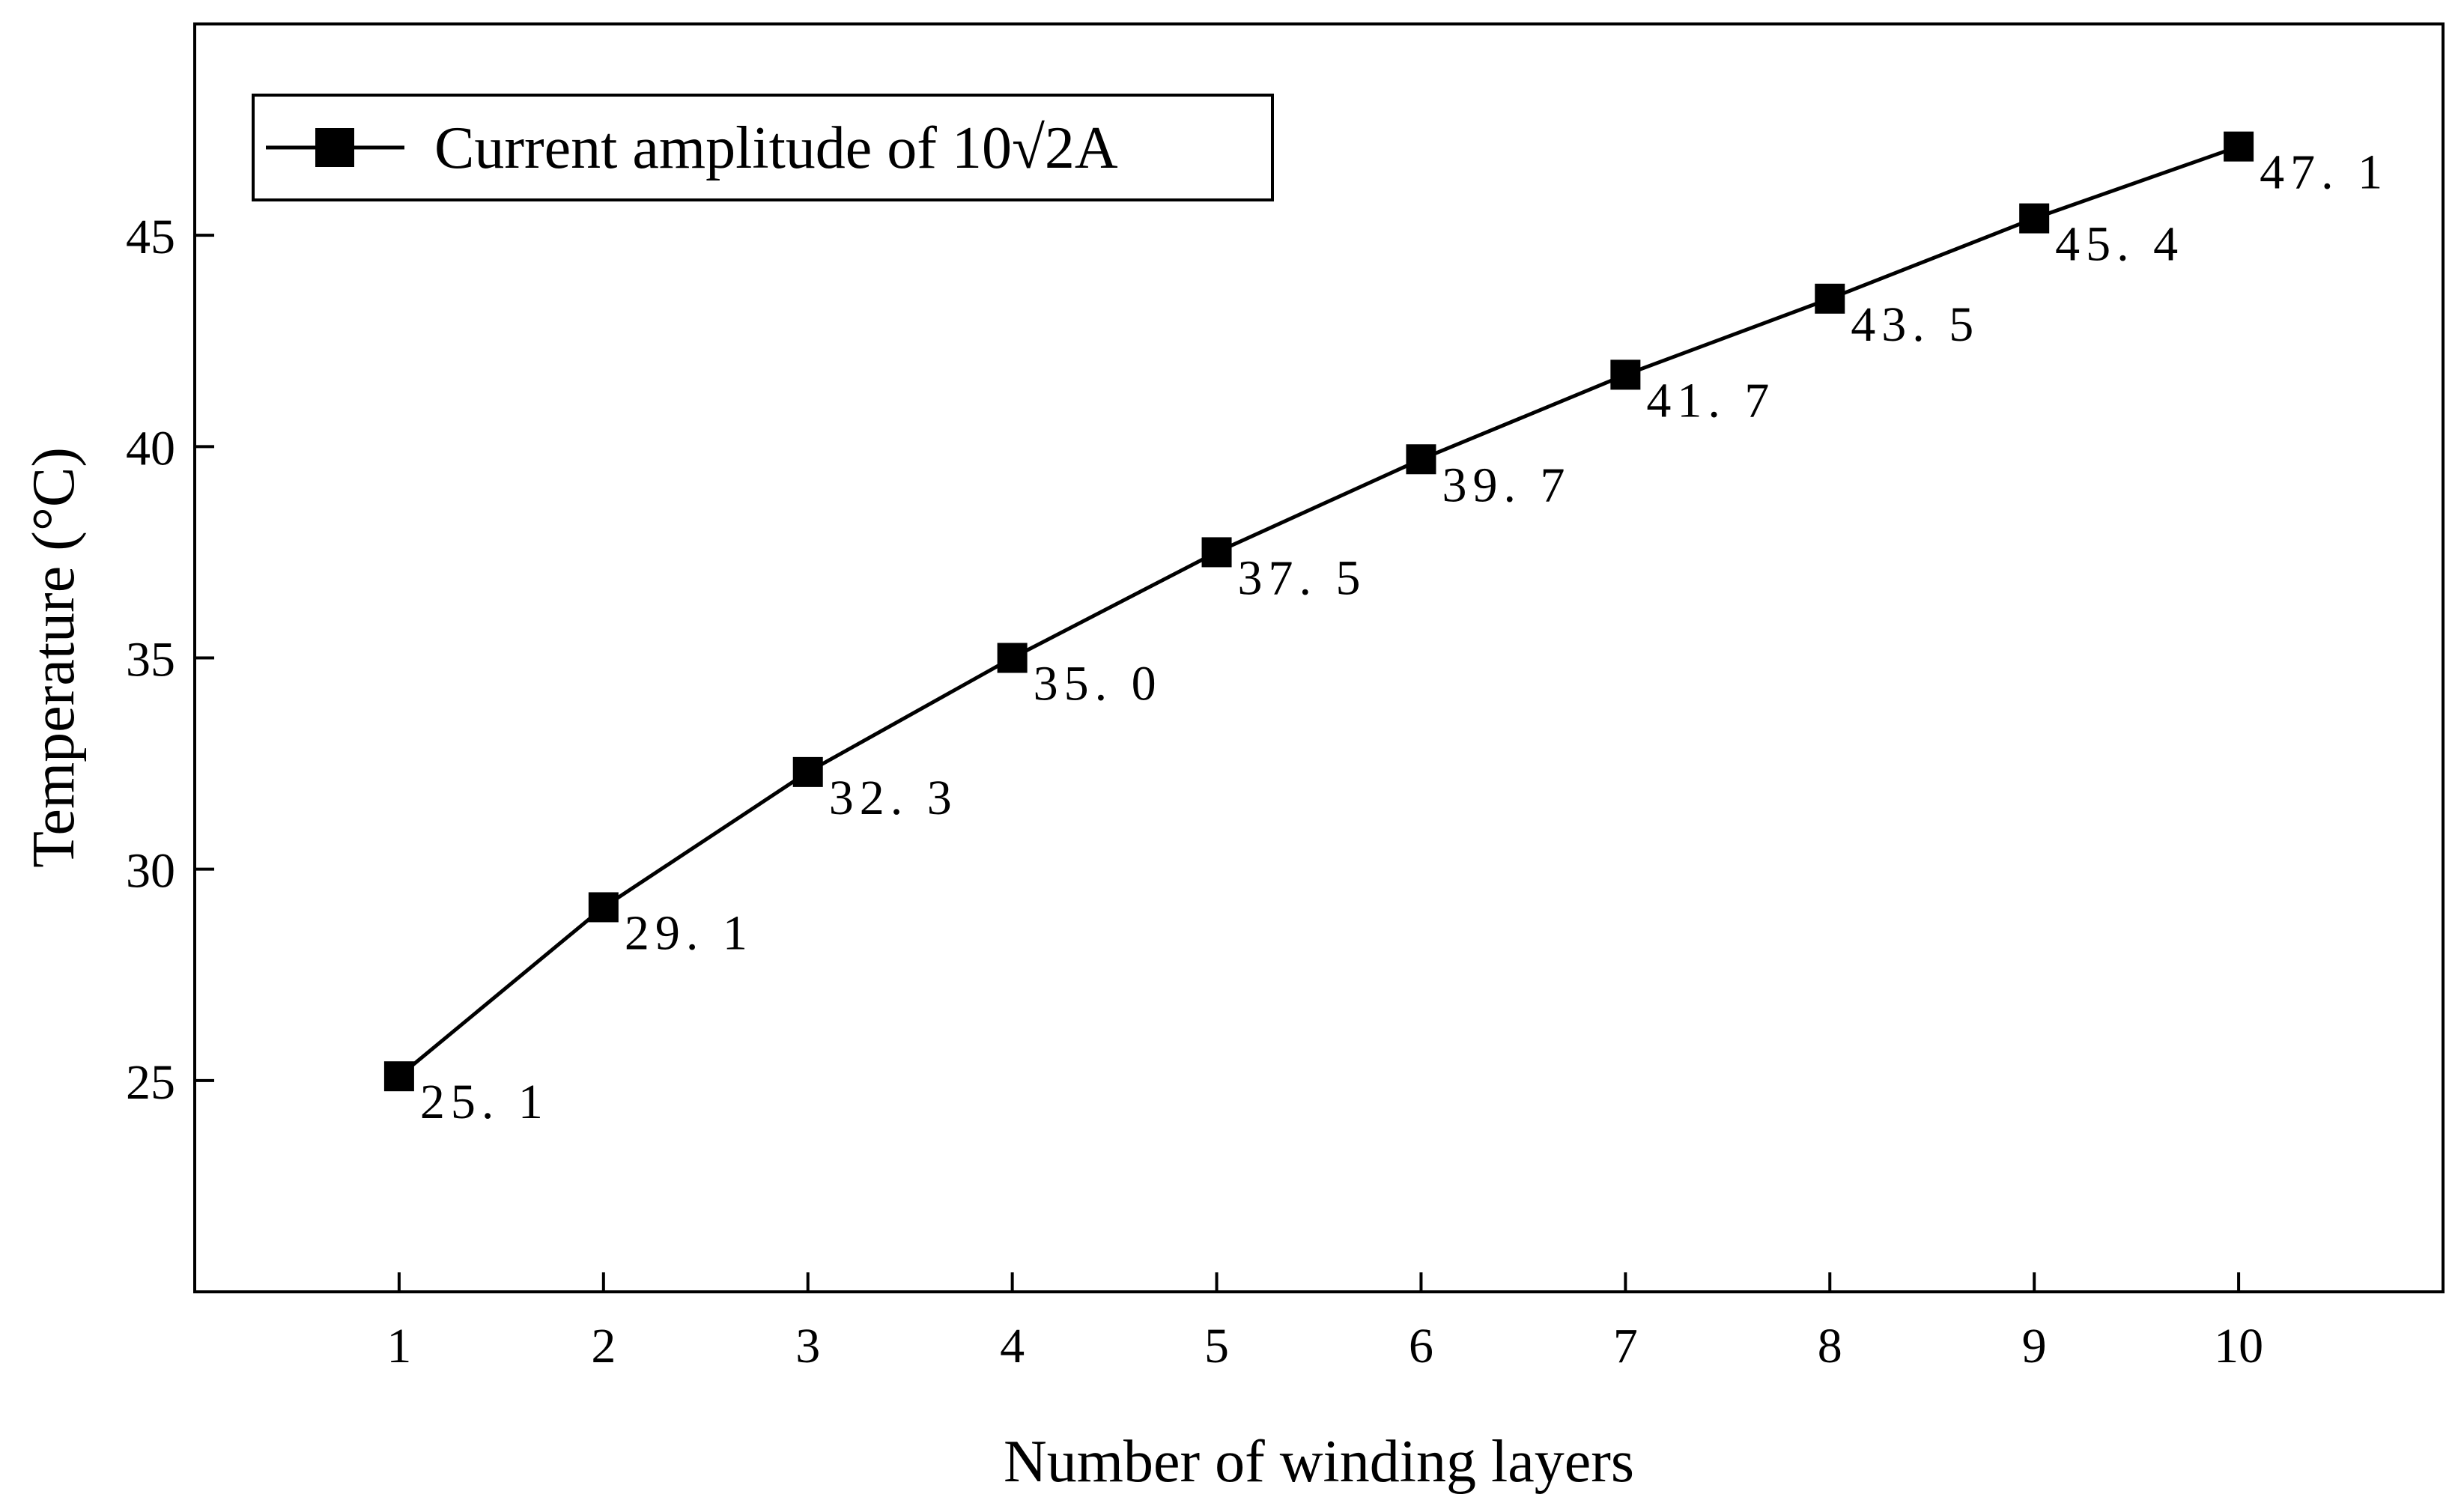 This screenshot has width=2461, height=1512. I want to click on x-tick-label: 10, so click(2238, 1346).